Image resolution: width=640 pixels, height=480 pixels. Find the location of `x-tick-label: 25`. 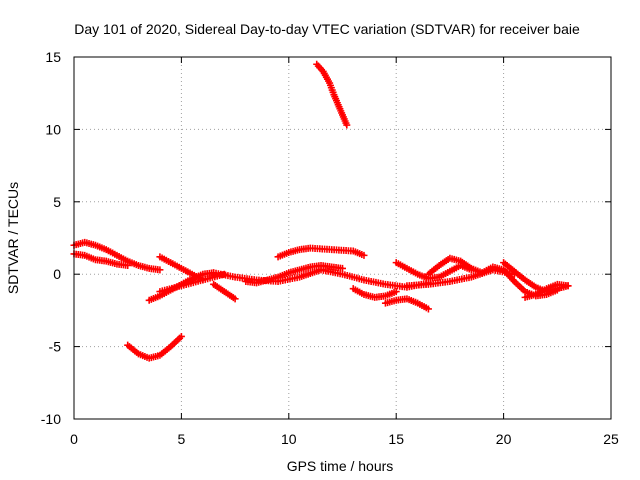

x-tick-label: 25 is located at coordinates (611, 439).